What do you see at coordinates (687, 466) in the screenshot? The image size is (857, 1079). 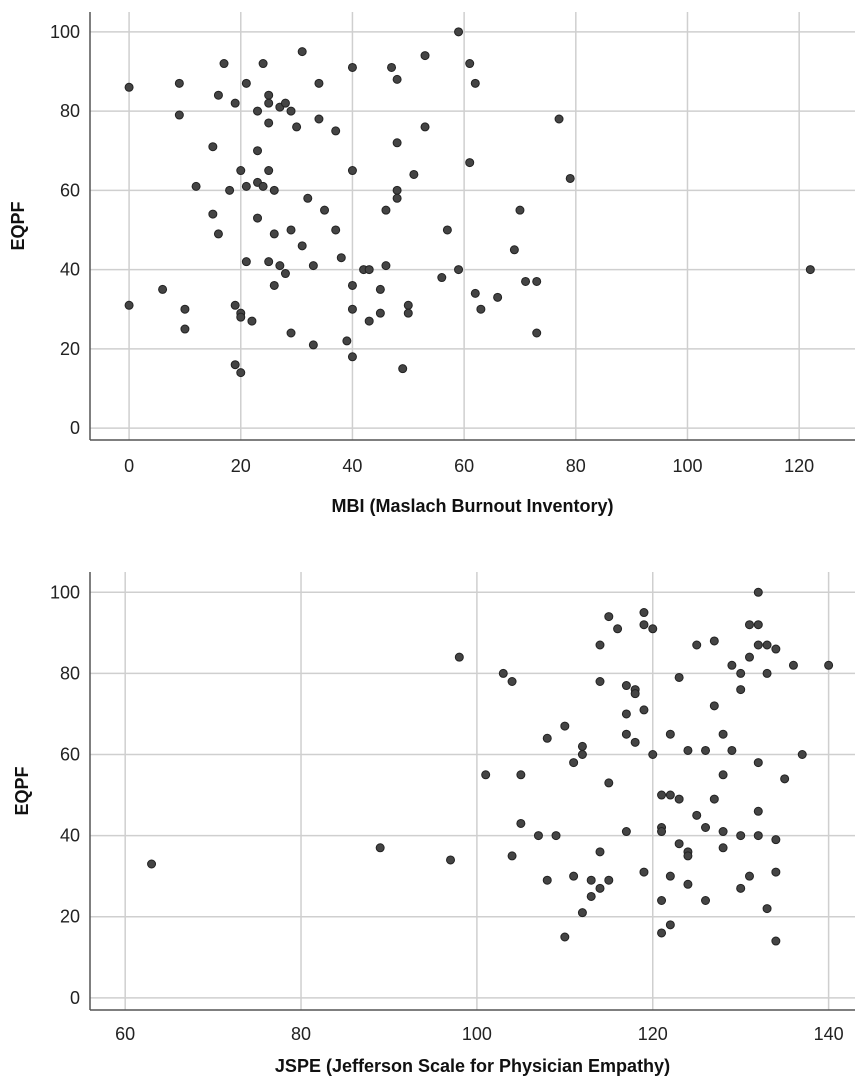 I see `x-tick-label: 100` at bounding box center [687, 466].